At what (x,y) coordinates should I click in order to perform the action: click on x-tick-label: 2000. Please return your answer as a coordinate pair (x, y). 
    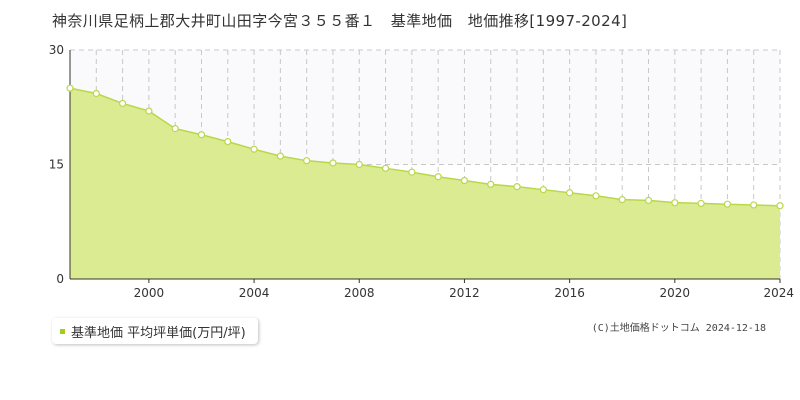
    Looking at the image, I should click on (149, 293).